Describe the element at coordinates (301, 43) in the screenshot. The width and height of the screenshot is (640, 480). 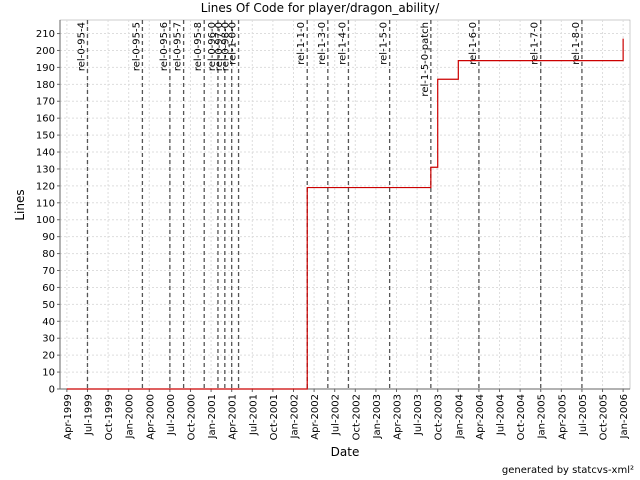
I see `release-label: rel-1-1-0` at that location.